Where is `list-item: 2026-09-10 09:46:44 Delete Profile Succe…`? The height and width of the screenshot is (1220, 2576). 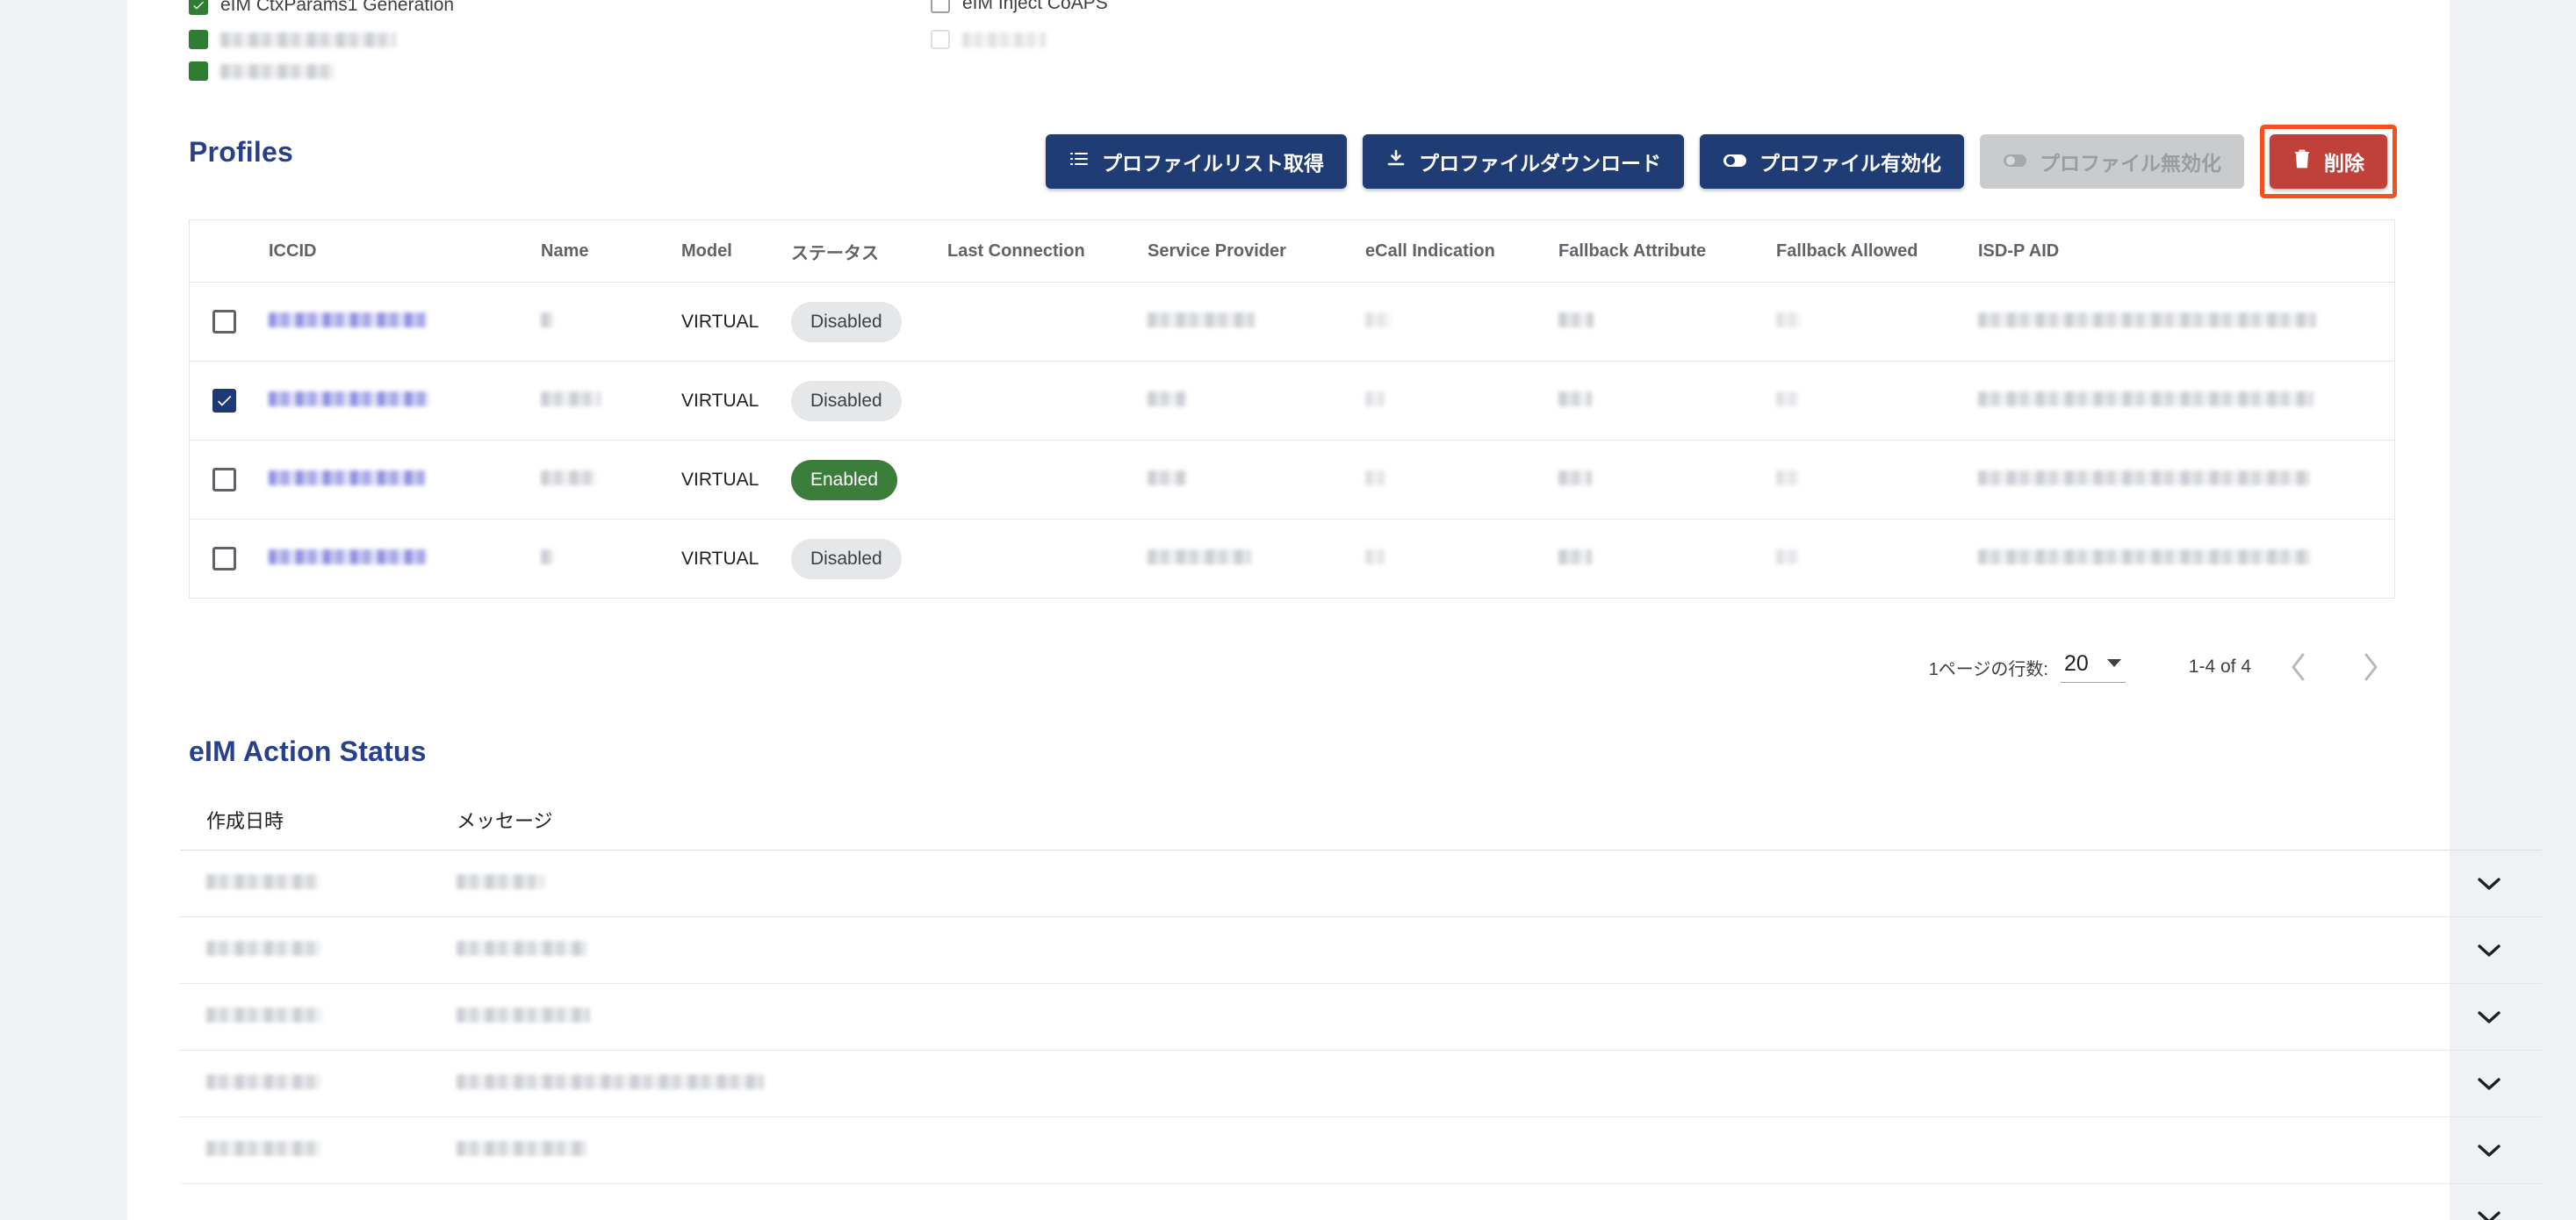 list-item: 2026-09-10 09:46:44 Delete Profile Succe… is located at coordinates (1361, 1201).